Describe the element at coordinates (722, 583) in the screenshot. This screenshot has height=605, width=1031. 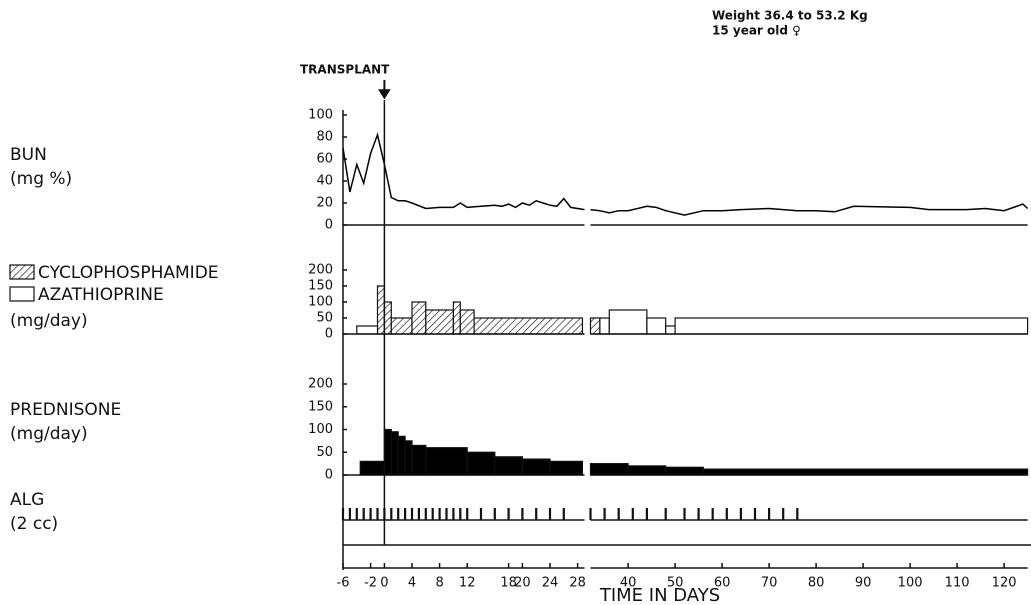
I see `x-tick-label: 60` at that location.